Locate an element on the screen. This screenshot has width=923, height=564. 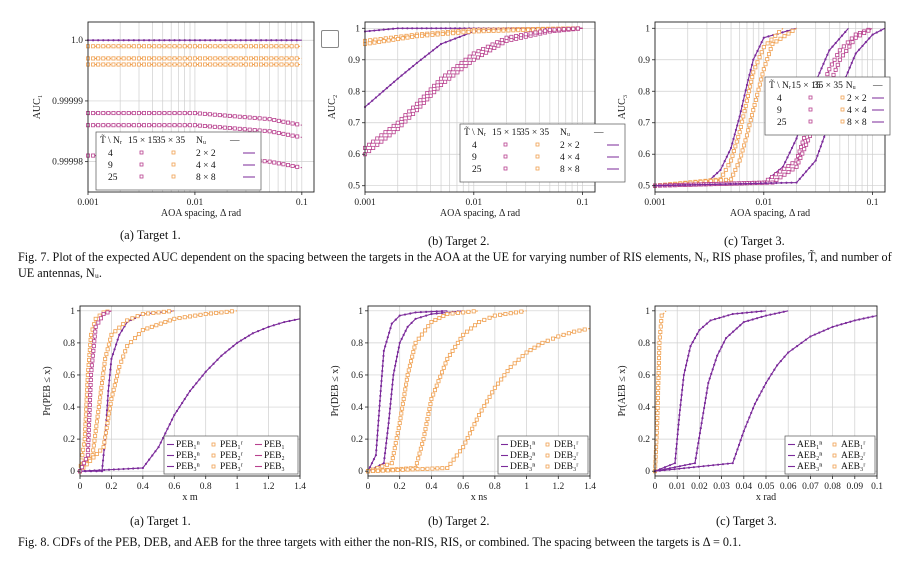
image-tool-icon is located at coordinates (330, 39).